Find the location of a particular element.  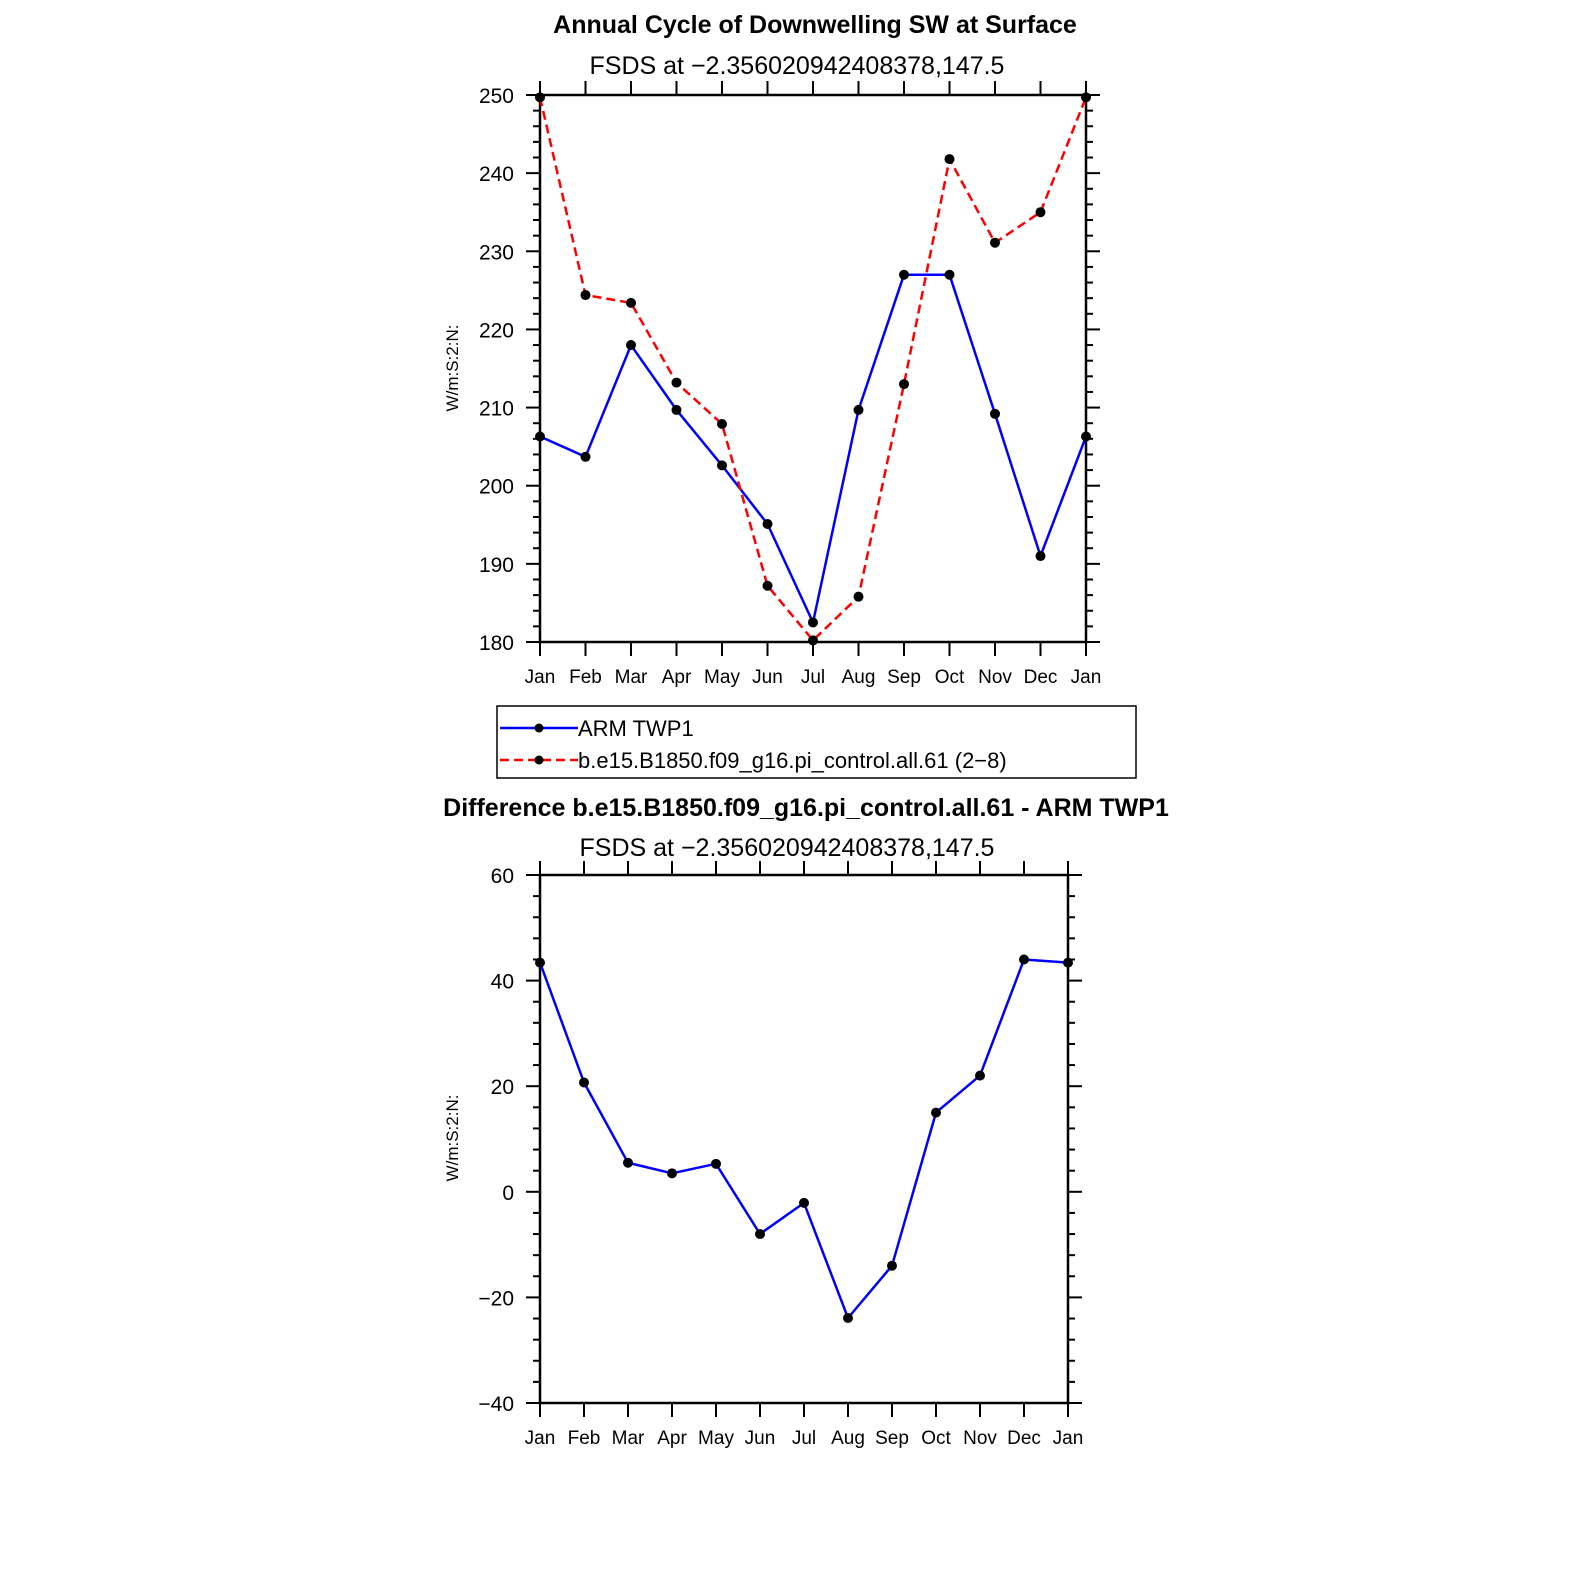

y-tick-label: 20 is located at coordinates (502, 1087).